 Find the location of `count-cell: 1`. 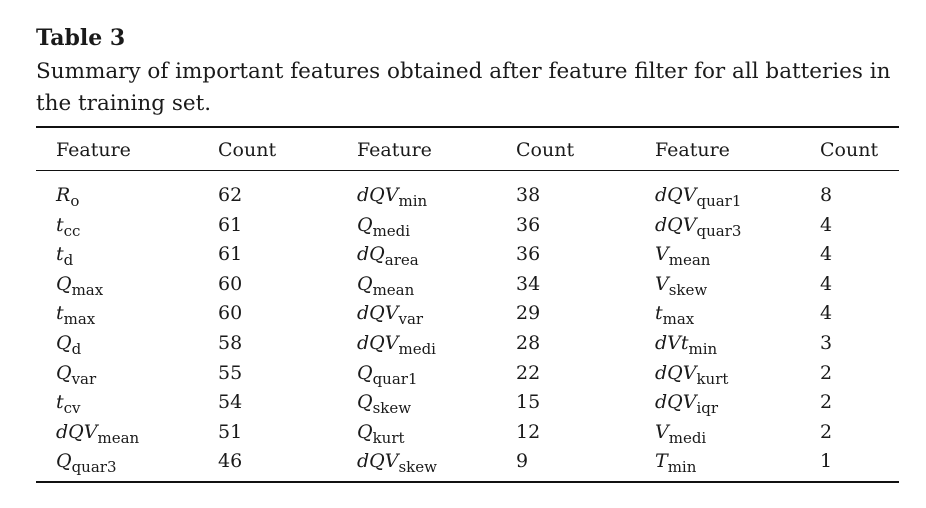

count-cell: 1 is located at coordinates (826, 461).